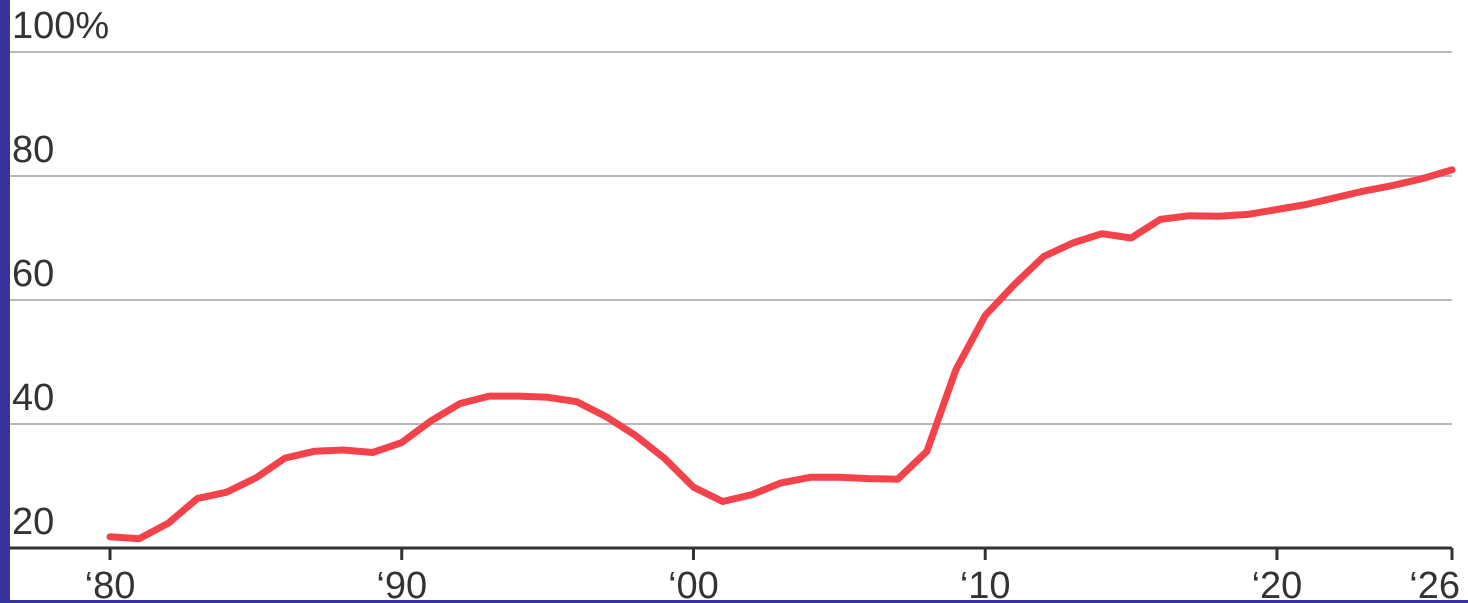 The width and height of the screenshot is (1468, 603). Describe the element at coordinates (985, 584) in the screenshot. I see `x-tick-label-2010: ‘10` at that location.